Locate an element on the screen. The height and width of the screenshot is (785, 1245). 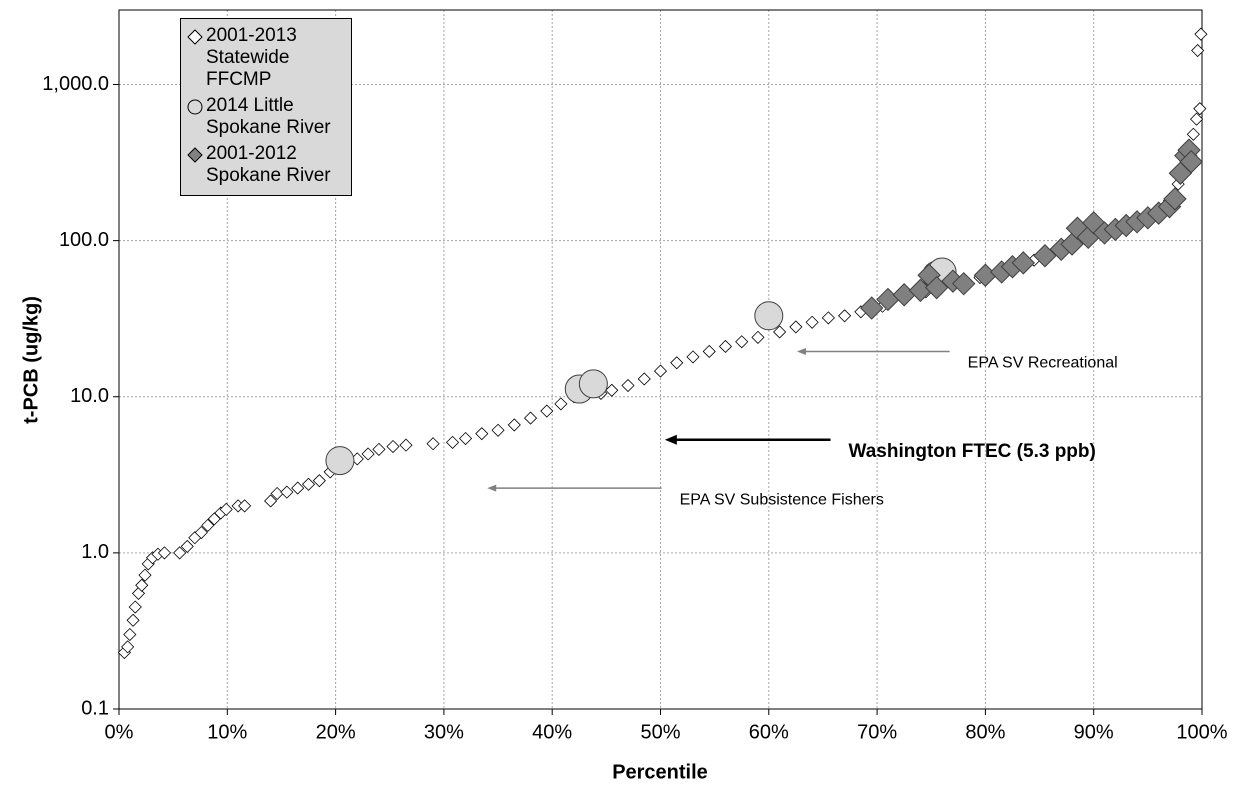
y-tick-label: 1,000.0 is located at coordinates (75, 84).